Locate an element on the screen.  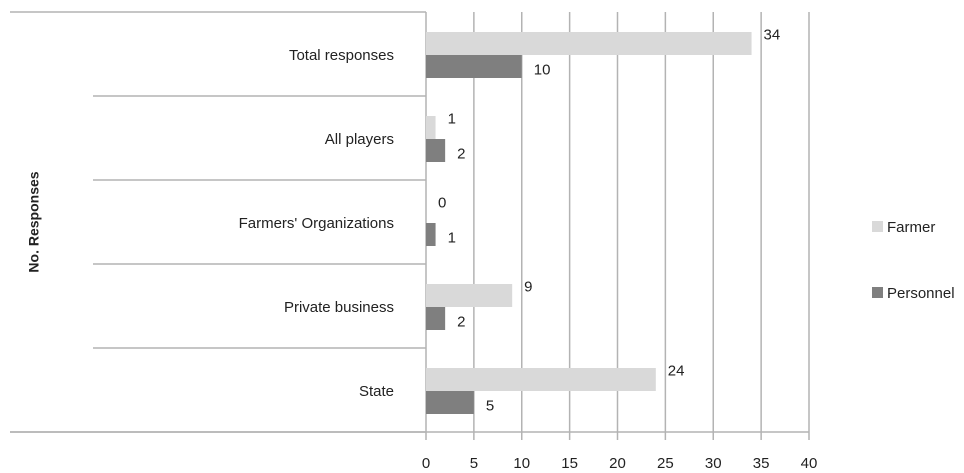
x-tick-label: 15 is located at coordinates (569, 463).